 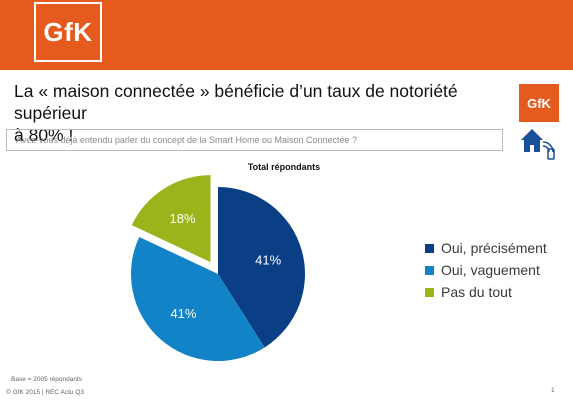 I want to click on chart-title: Total répondants, so click(x=284, y=167).